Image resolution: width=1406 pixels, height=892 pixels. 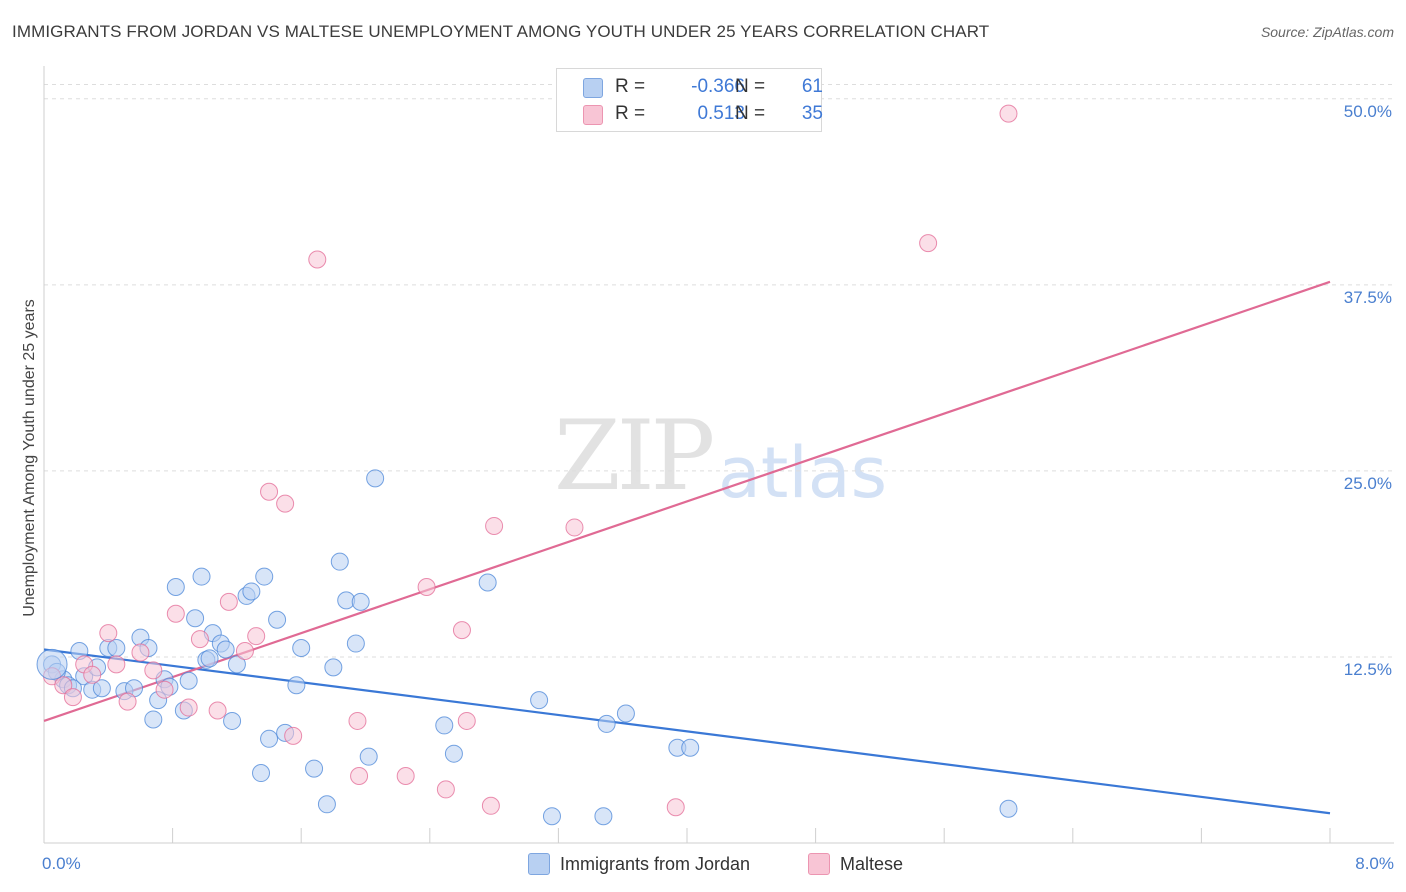 I want to click on y-tick-label: 37.5%, so click(x=1368, y=297).